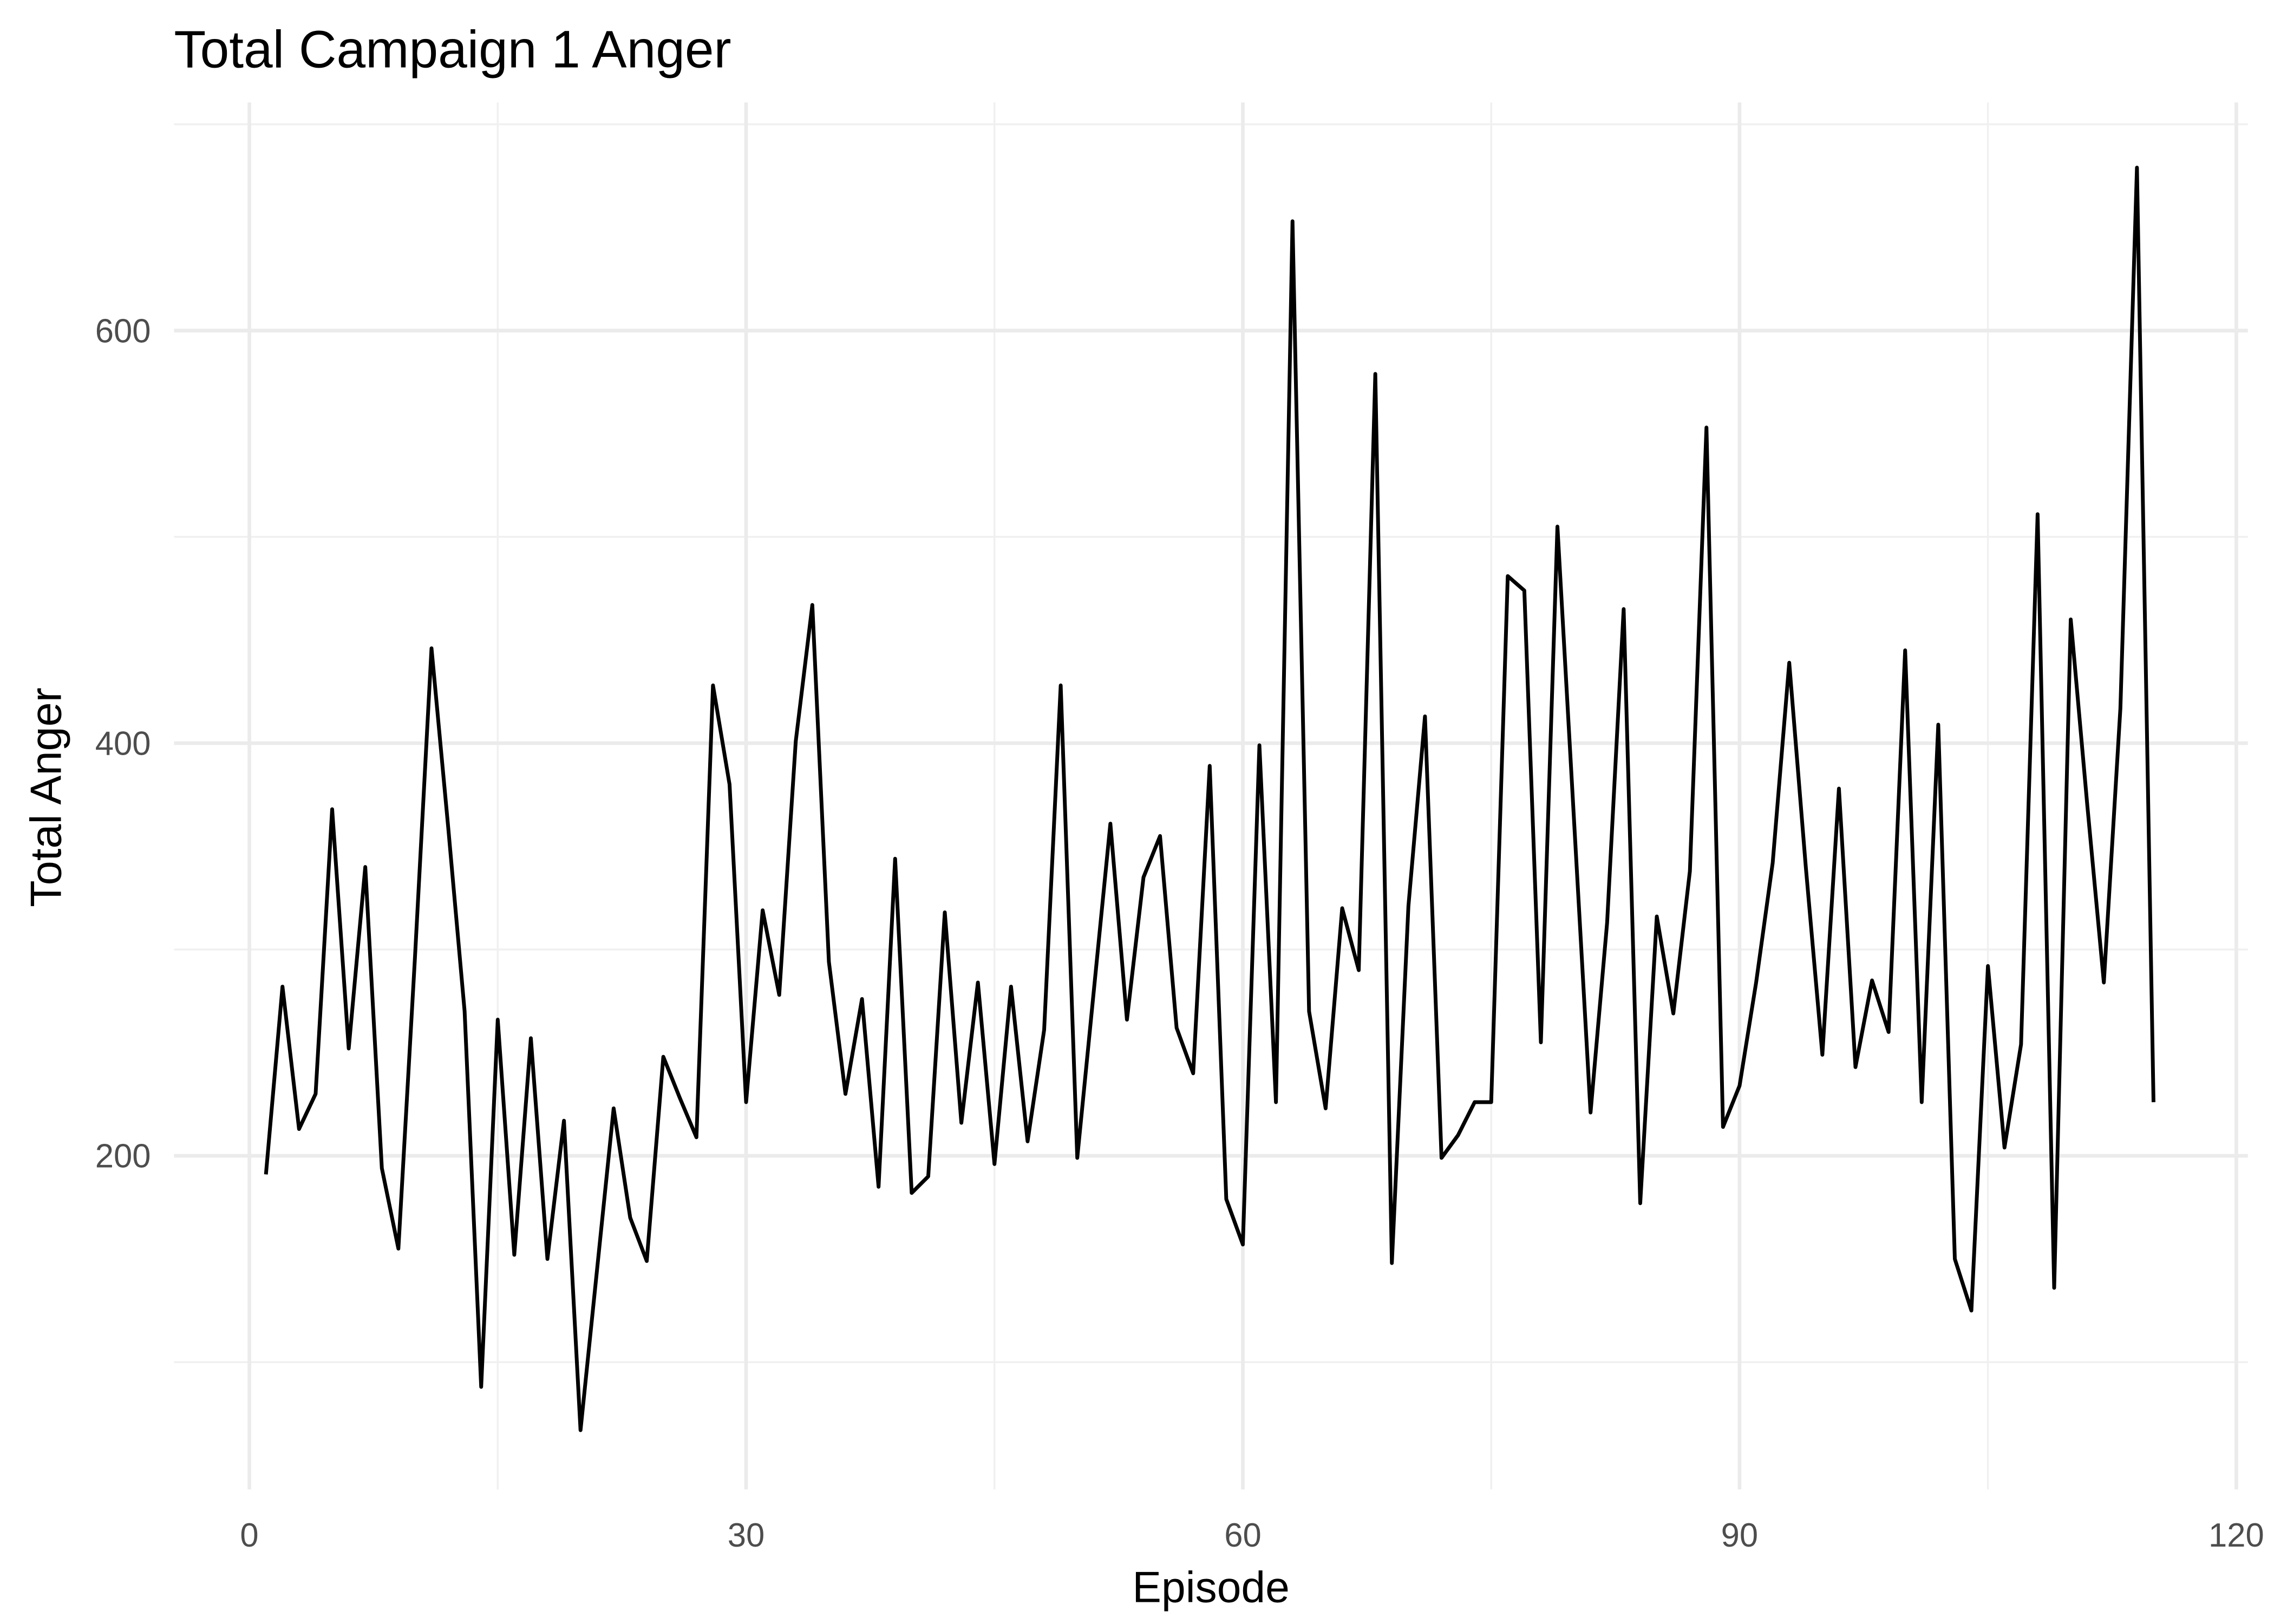 The image size is (2274, 1624). Describe the element at coordinates (249, 1535) in the screenshot. I see `x-tick-label: 0` at that location.